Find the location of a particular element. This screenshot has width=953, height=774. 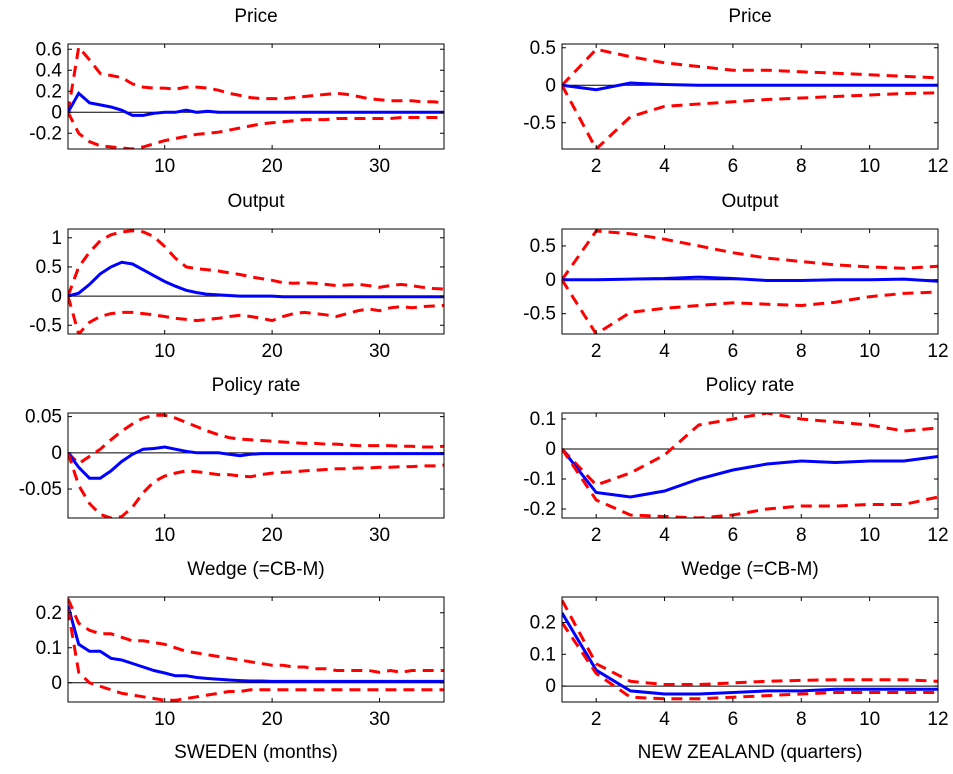

y-tick-label: 0.6 is located at coordinates (49, 49).